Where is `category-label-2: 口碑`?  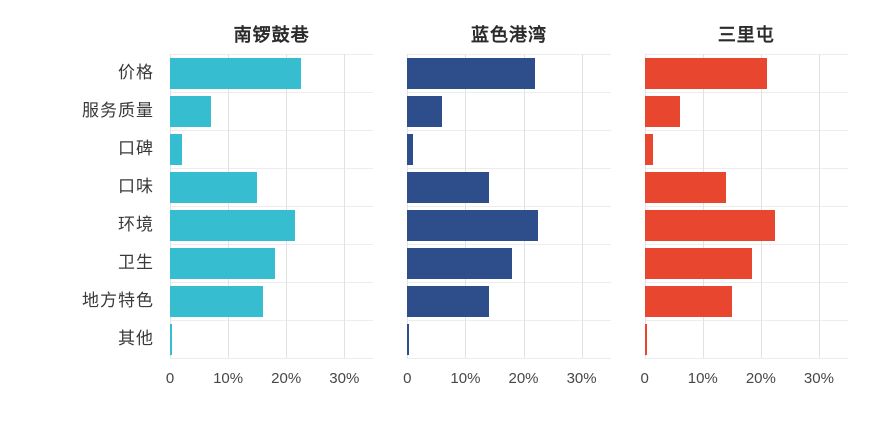 category-label-2: 口碑 is located at coordinates (136, 148).